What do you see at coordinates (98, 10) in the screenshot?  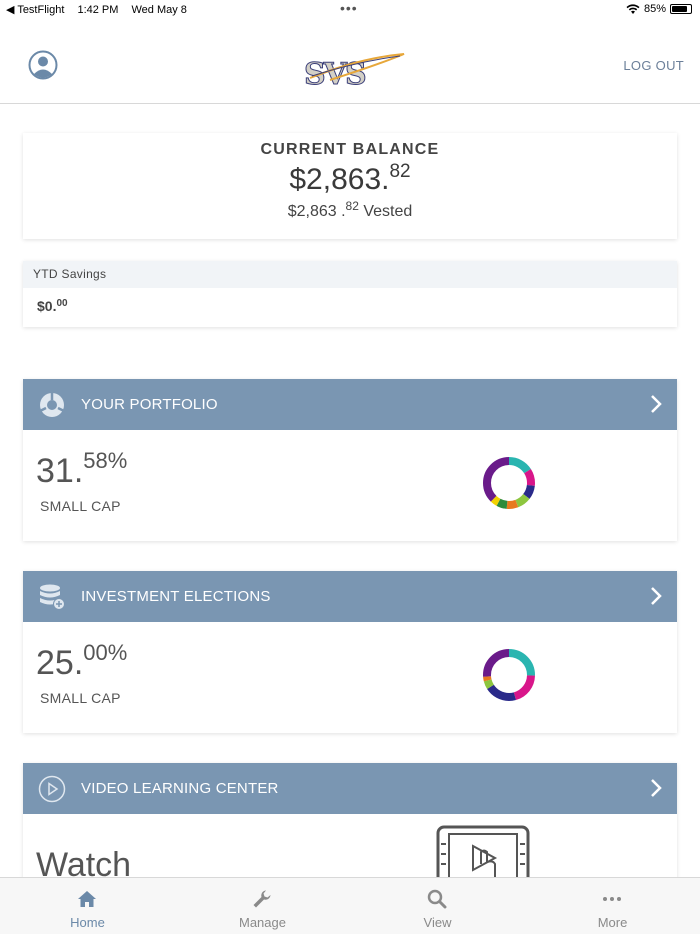 I see `status-time: 1:42 PM` at bounding box center [98, 10].